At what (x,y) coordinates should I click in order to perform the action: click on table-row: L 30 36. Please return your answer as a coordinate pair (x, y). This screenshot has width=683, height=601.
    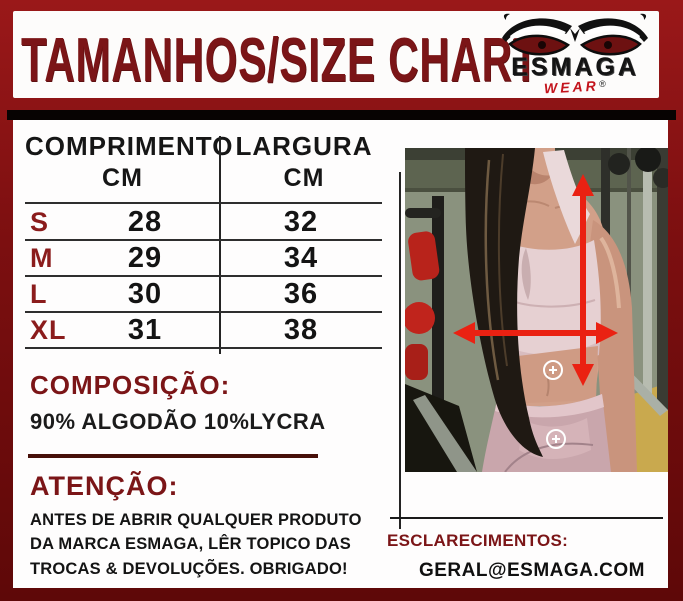
    Looking at the image, I should click on (203, 294).